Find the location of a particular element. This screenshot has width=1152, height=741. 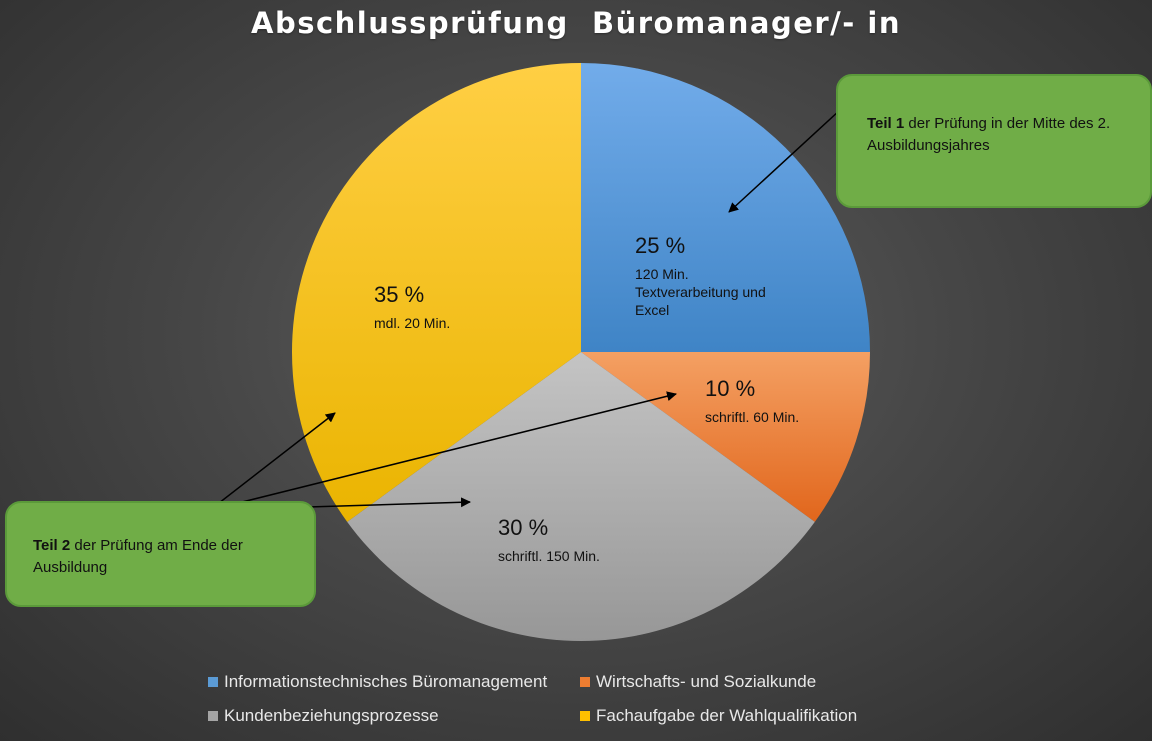

legend-label: Wirtschafts- und Sozialkunde is located at coordinates (706, 681).